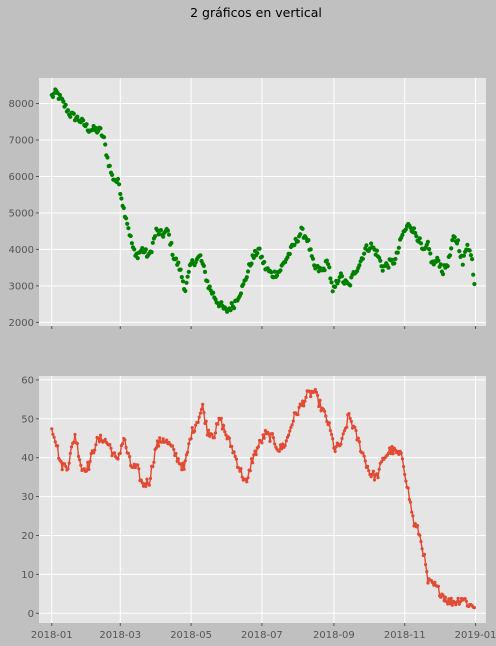  Describe the element at coordinates (191, 635) in the screenshot. I see `bottom-xtick-label: 2018-05` at that location.